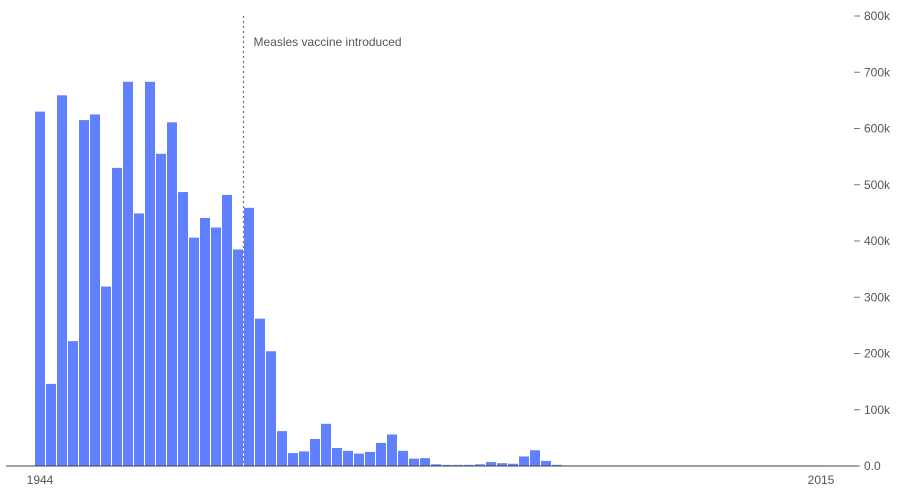 This screenshot has height=492, width=905. I want to click on bar-1965, so click(271, 408).